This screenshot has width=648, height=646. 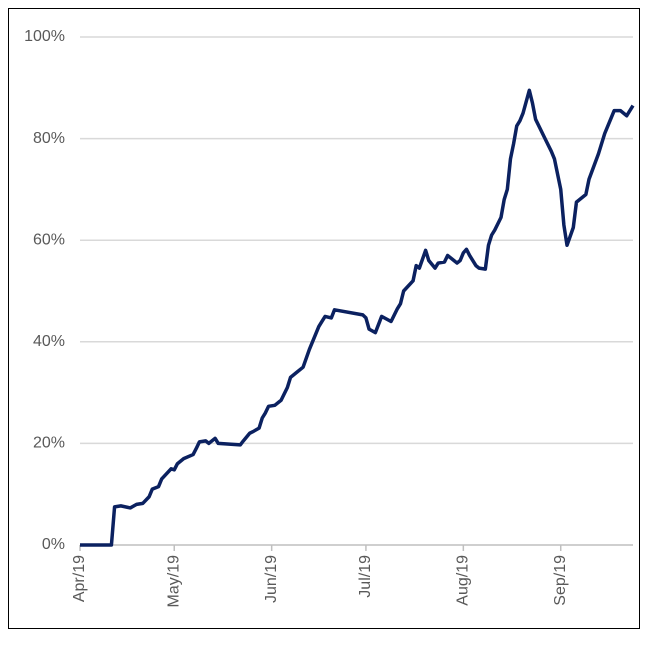 I want to click on x-tick-label: Sep/19, so click(x=560, y=580).